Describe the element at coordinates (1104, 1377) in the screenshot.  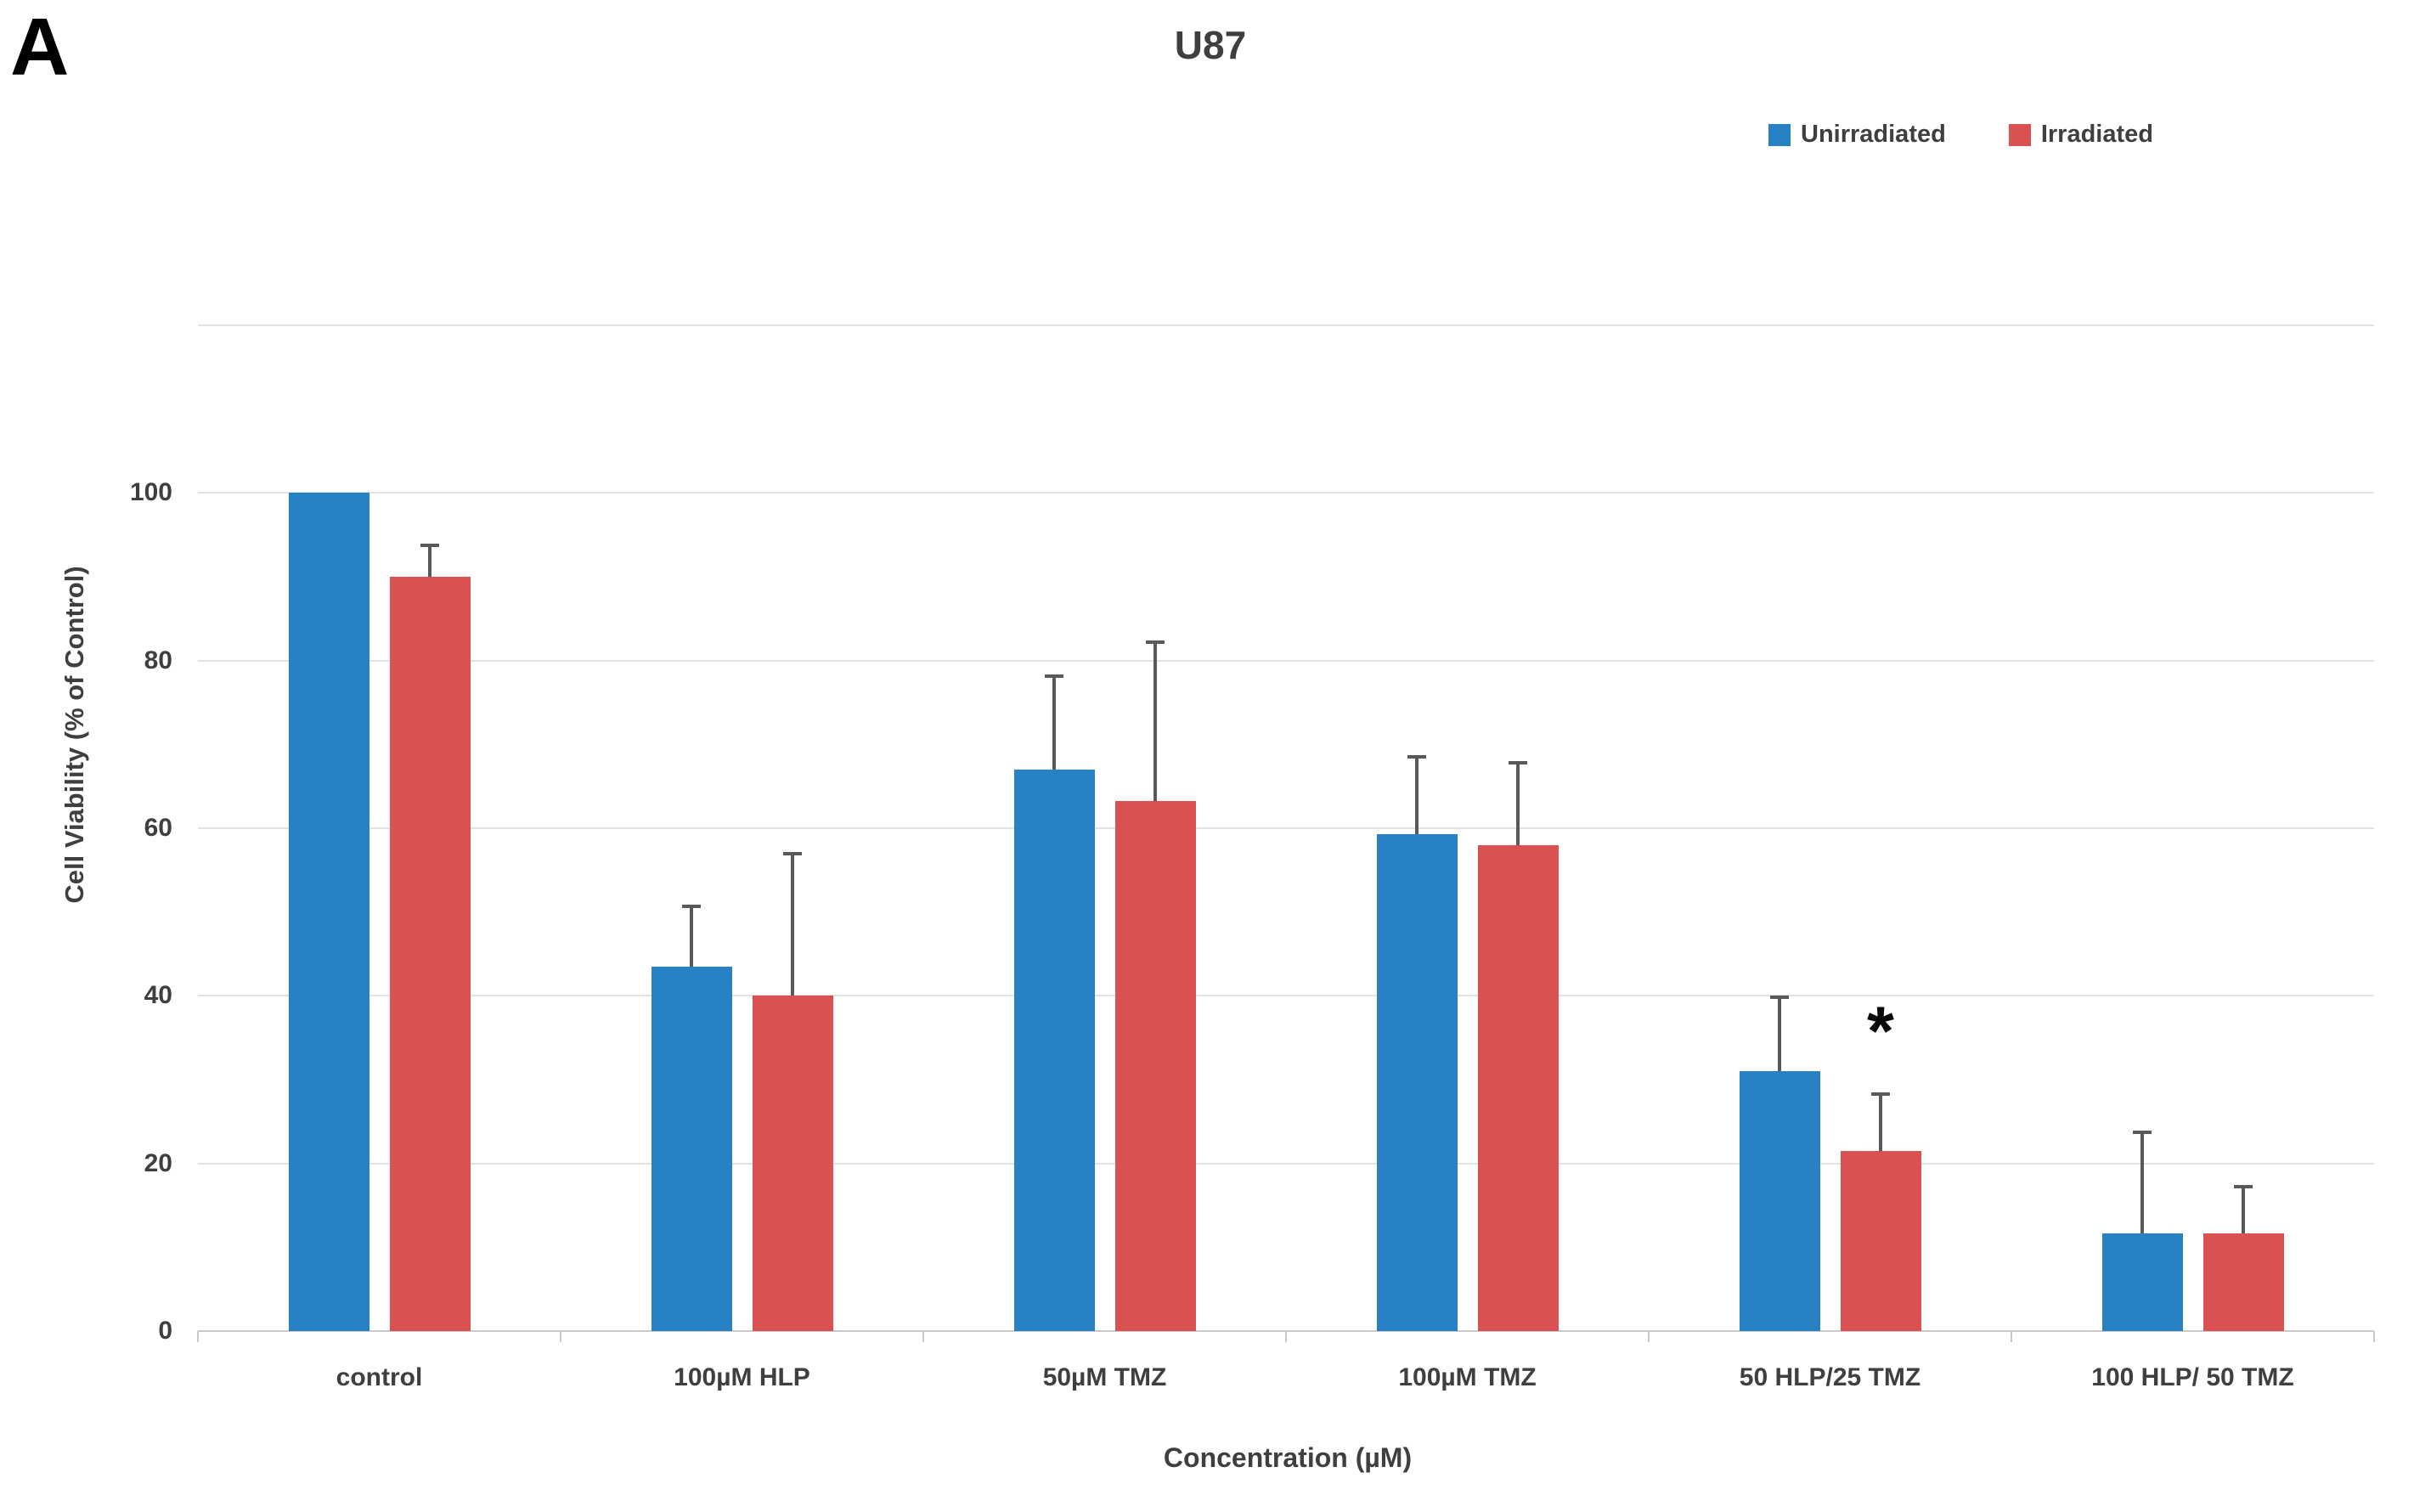
I see `category-label: 50µM TMZ` at that location.